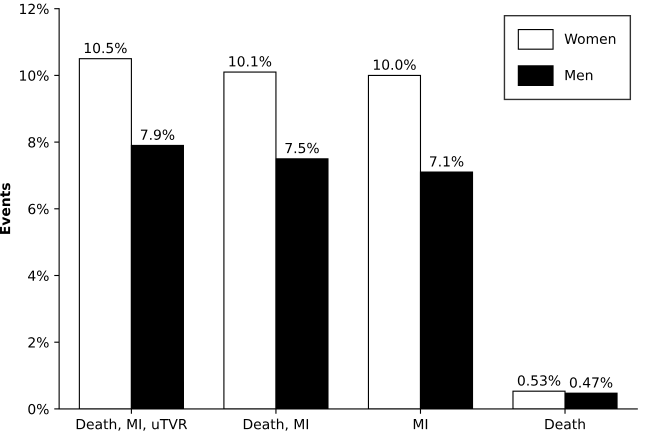  Describe the element at coordinates (5, 208) in the screenshot. I see `y-axis-title: Events` at that location.